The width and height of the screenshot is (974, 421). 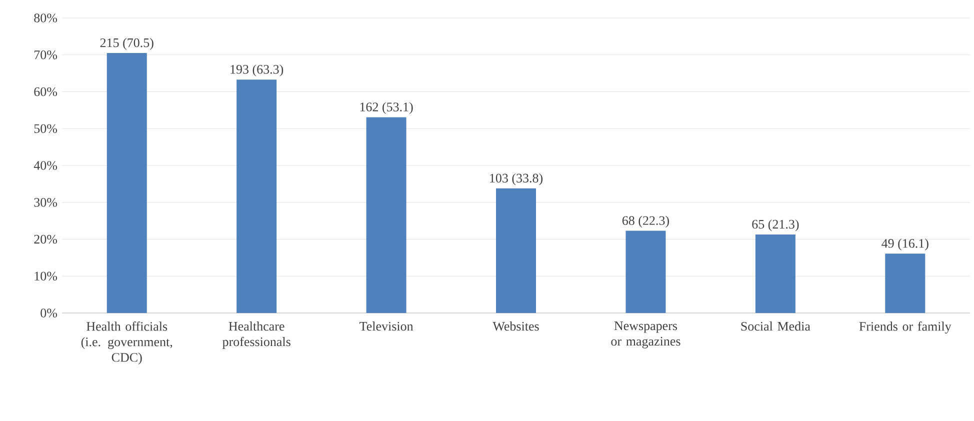 What do you see at coordinates (516, 179) in the screenshot?
I see `data-label: 103 (33.8)` at bounding box center [516, 179].